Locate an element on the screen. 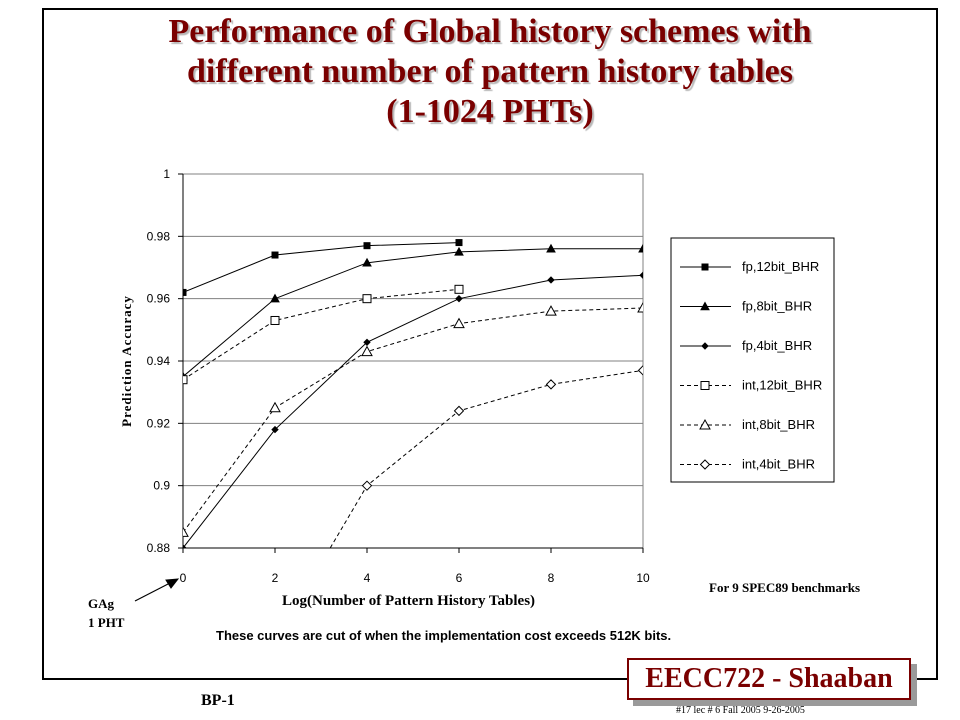  legend-item: int,8bit_BHR is located at coordinates (747, 424).